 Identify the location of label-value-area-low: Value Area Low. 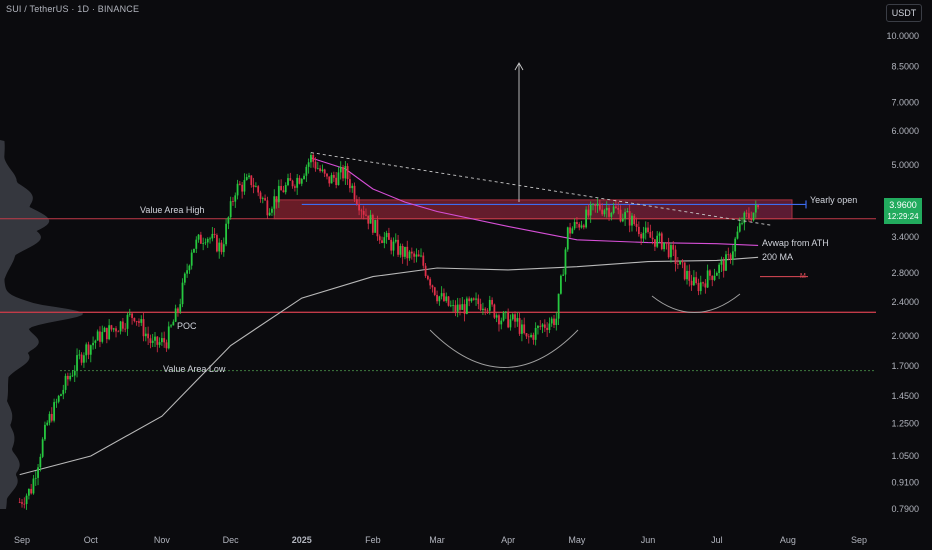
(194, 369).